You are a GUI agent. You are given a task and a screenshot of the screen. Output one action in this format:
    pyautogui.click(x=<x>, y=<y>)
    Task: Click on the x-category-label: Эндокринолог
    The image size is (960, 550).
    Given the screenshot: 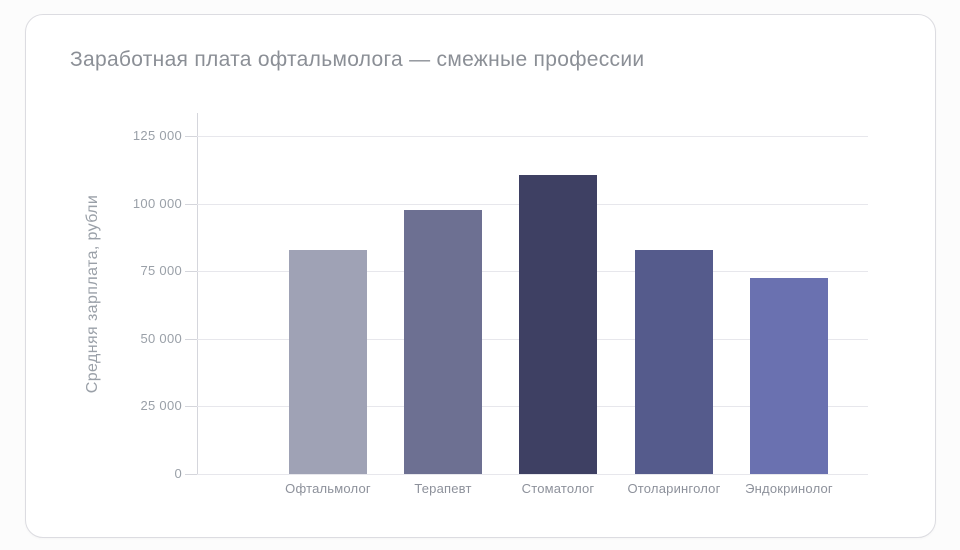 What is the action you would take?
    pyautogui.click(x=789, y=488)
    